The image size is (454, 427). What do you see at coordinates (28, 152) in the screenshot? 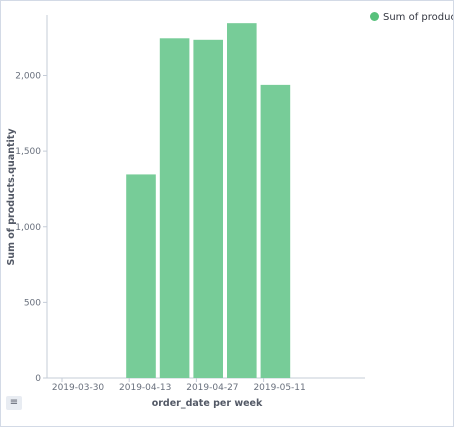
I see `y-tick-label: 1,500` at bounding box center [28, 152].